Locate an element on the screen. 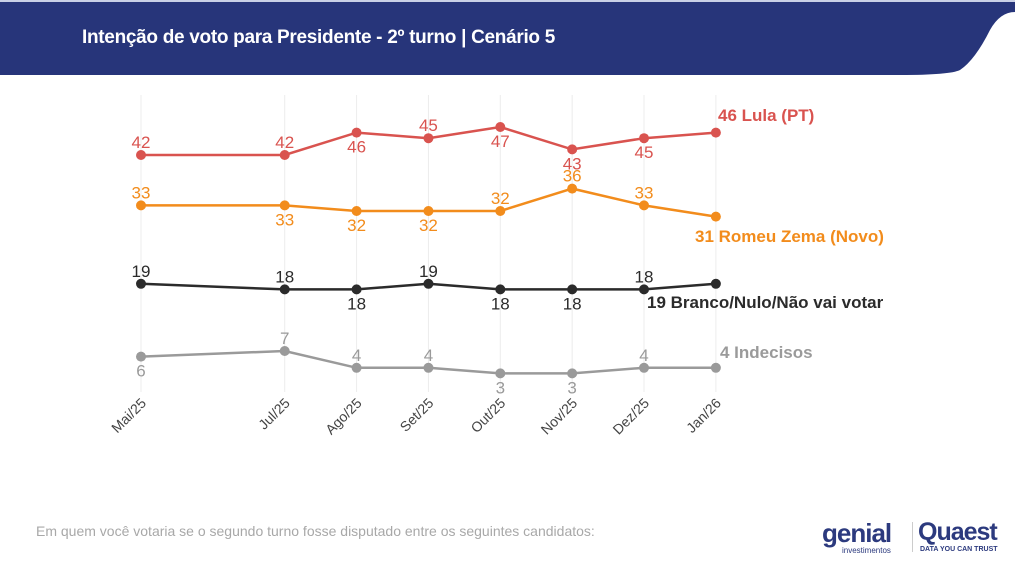  series-end-label: 19 Branco/Nulo/Não vai votar is located at coordinates (765, 302).